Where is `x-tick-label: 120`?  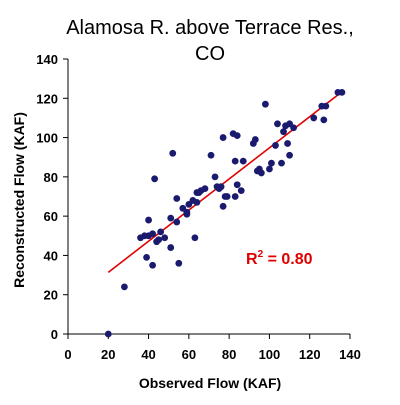
x-tick-label: 120 is located at coordinates (310, 354).